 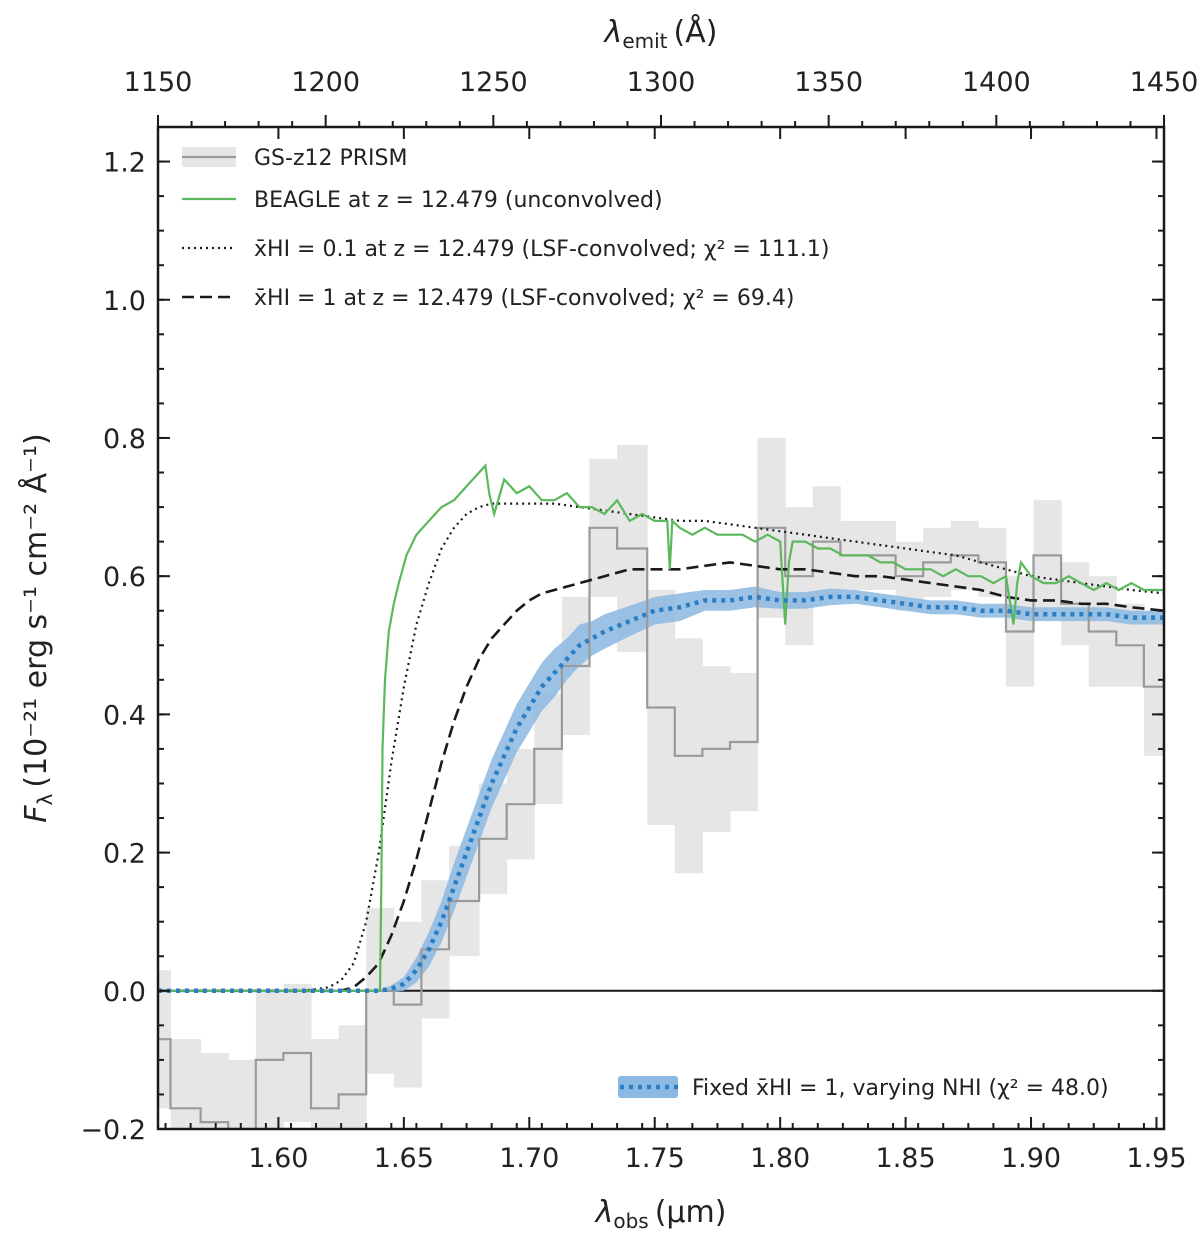 I want to click on x-tick-label: 1.60, so click(x=278, y=1158).